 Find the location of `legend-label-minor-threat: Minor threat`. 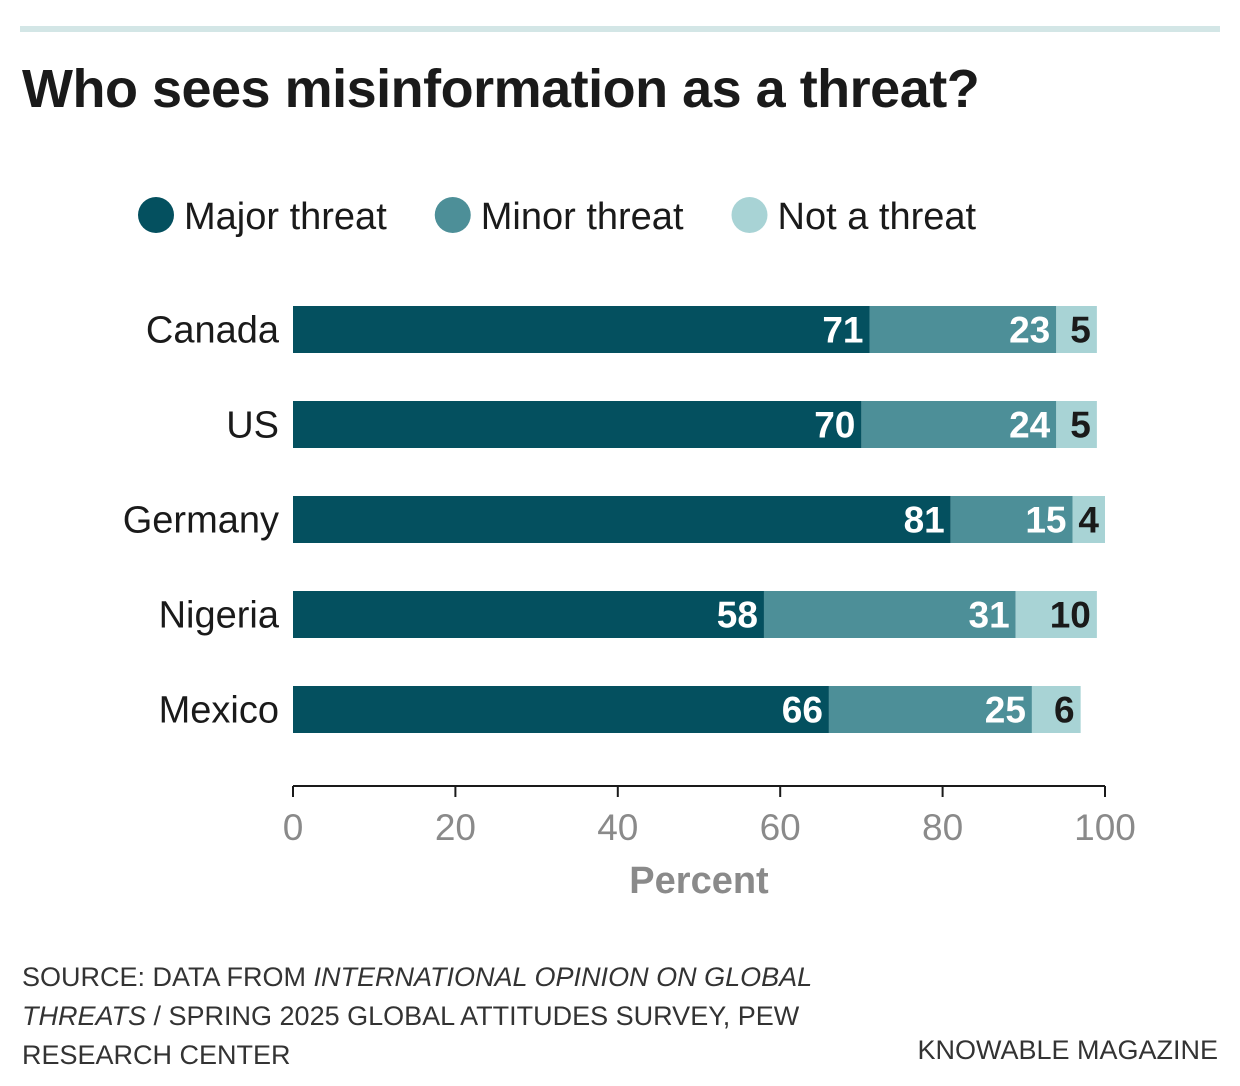

legend-label-minor-threat: Minor threat is located at coordinates (582, 217).